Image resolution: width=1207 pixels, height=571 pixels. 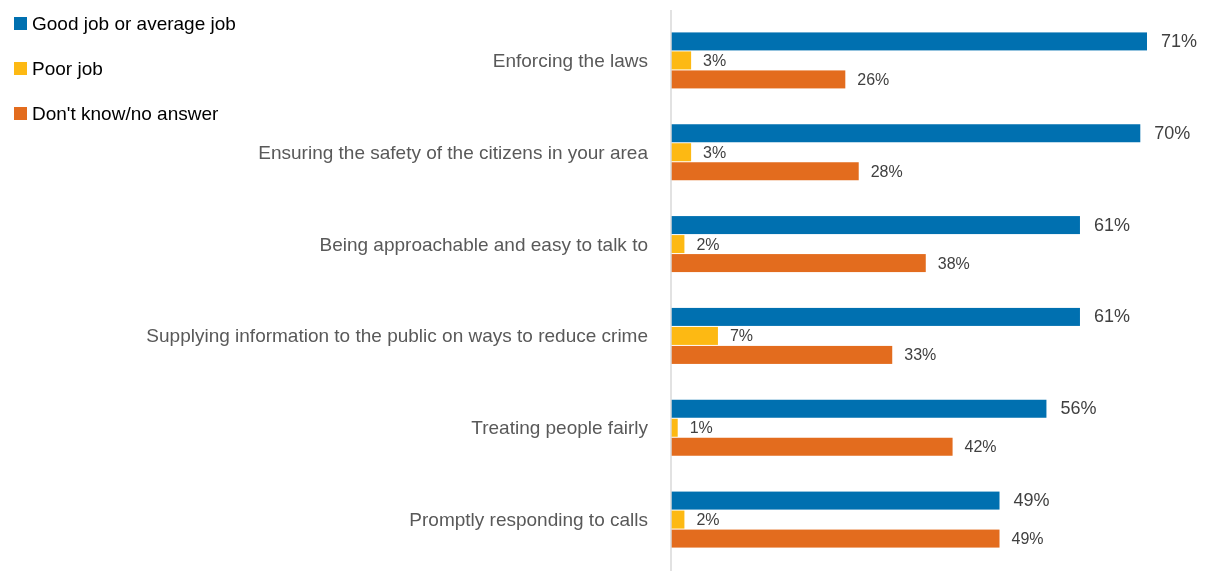 What do you see at coordinates (560, 428) in the screenshot?
I see `y-tick-label: Treating people fairly` at bounding box center [560, 428].